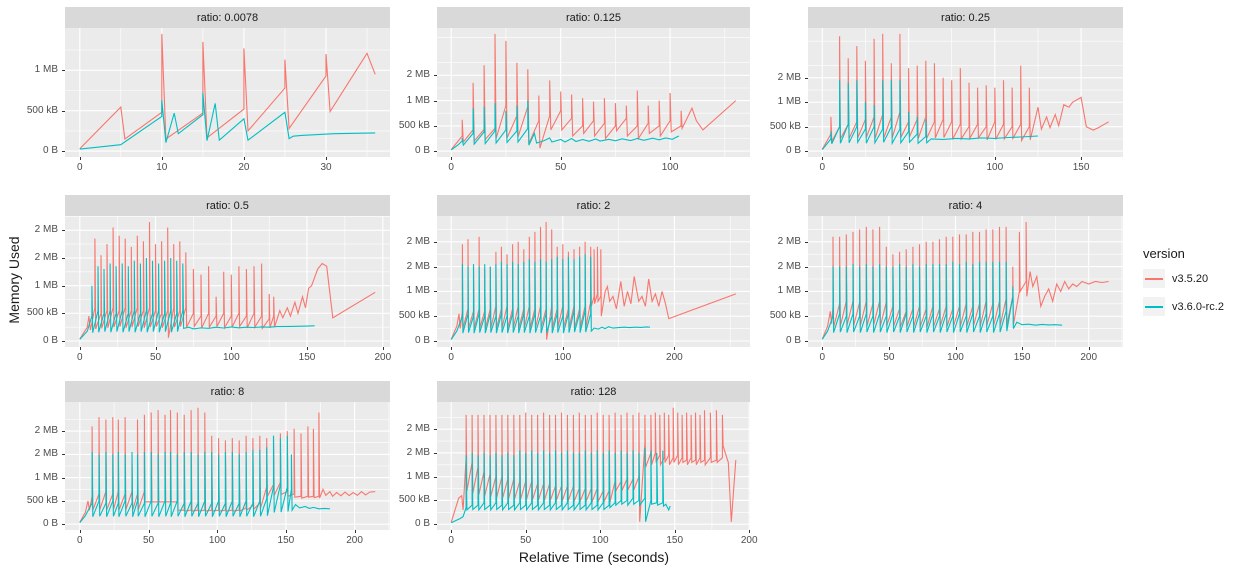 The image size is (1244, 577). I want to click on facet-panel-0.125, so click(593, 92).